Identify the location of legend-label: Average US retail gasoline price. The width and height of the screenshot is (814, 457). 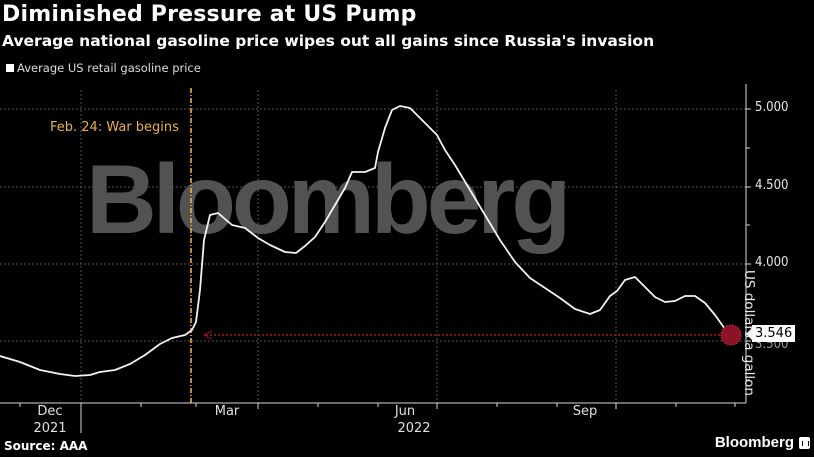
(109, 68).